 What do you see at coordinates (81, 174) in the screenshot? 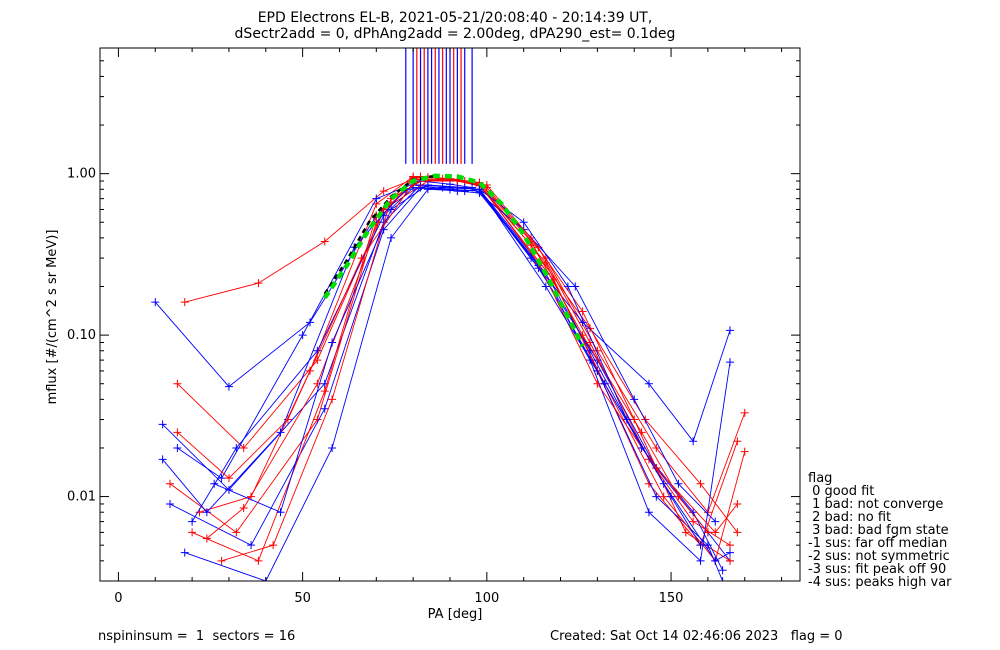
I see `y-tick-label: 1.00` at bounding box center [81, 174].